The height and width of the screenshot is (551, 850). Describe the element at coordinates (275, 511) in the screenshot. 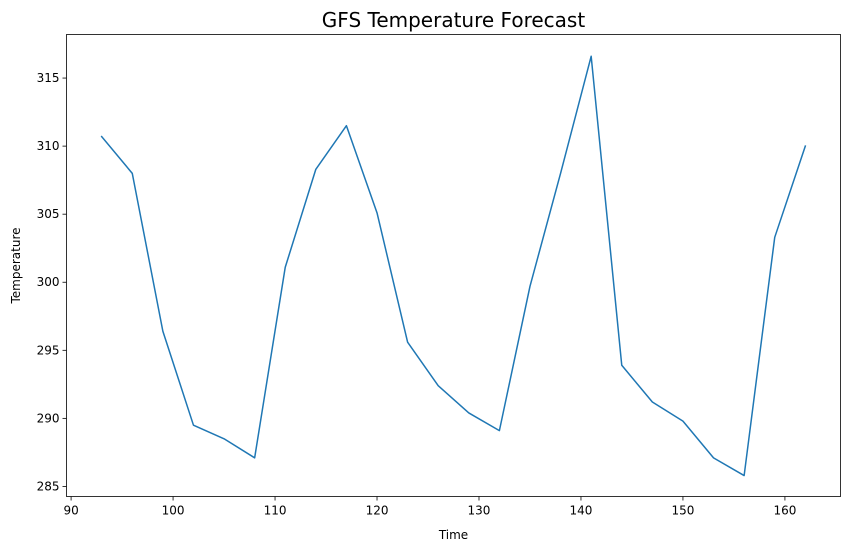

I see `x-tick-label: 110` at that location.